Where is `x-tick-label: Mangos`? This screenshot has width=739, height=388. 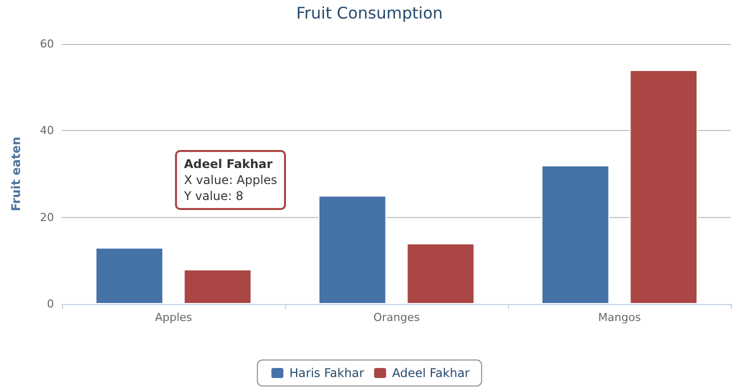
x-tick-label: Mangos is located at coordinates (620, 317).